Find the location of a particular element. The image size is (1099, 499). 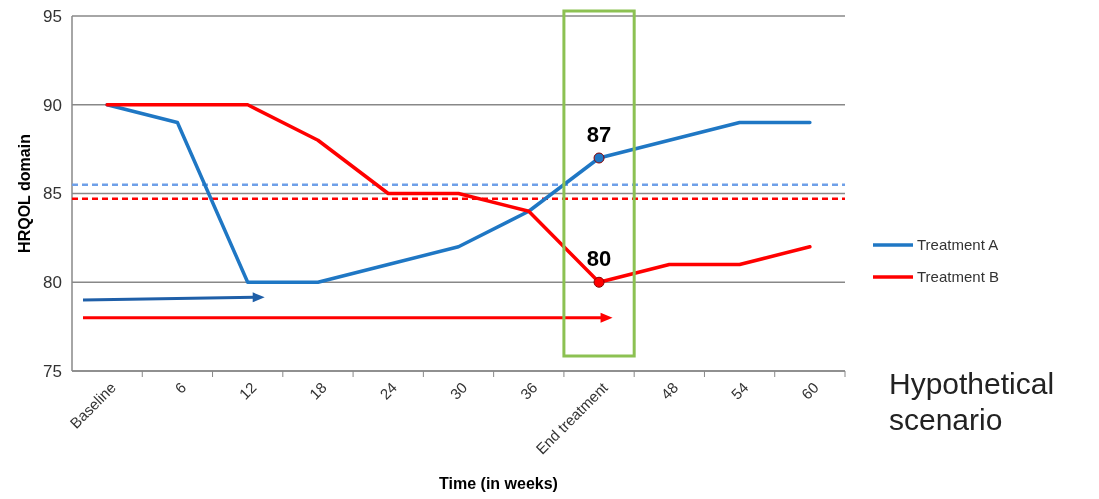

x-tick-label: 12 is located at coordinates (247, 390).